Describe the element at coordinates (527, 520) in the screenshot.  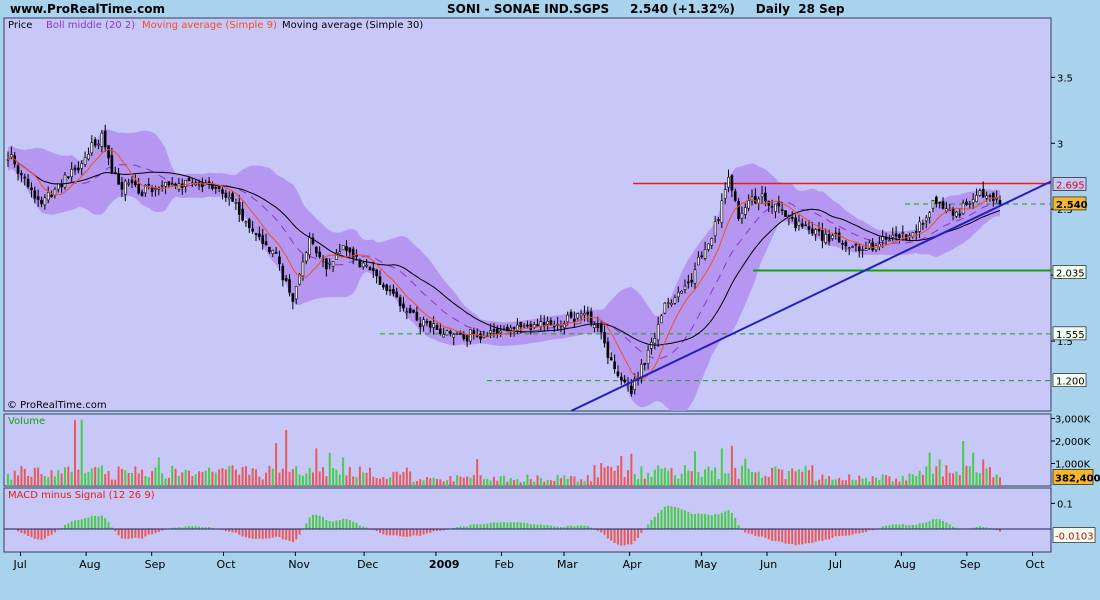
I see `macd-panel` at that location.